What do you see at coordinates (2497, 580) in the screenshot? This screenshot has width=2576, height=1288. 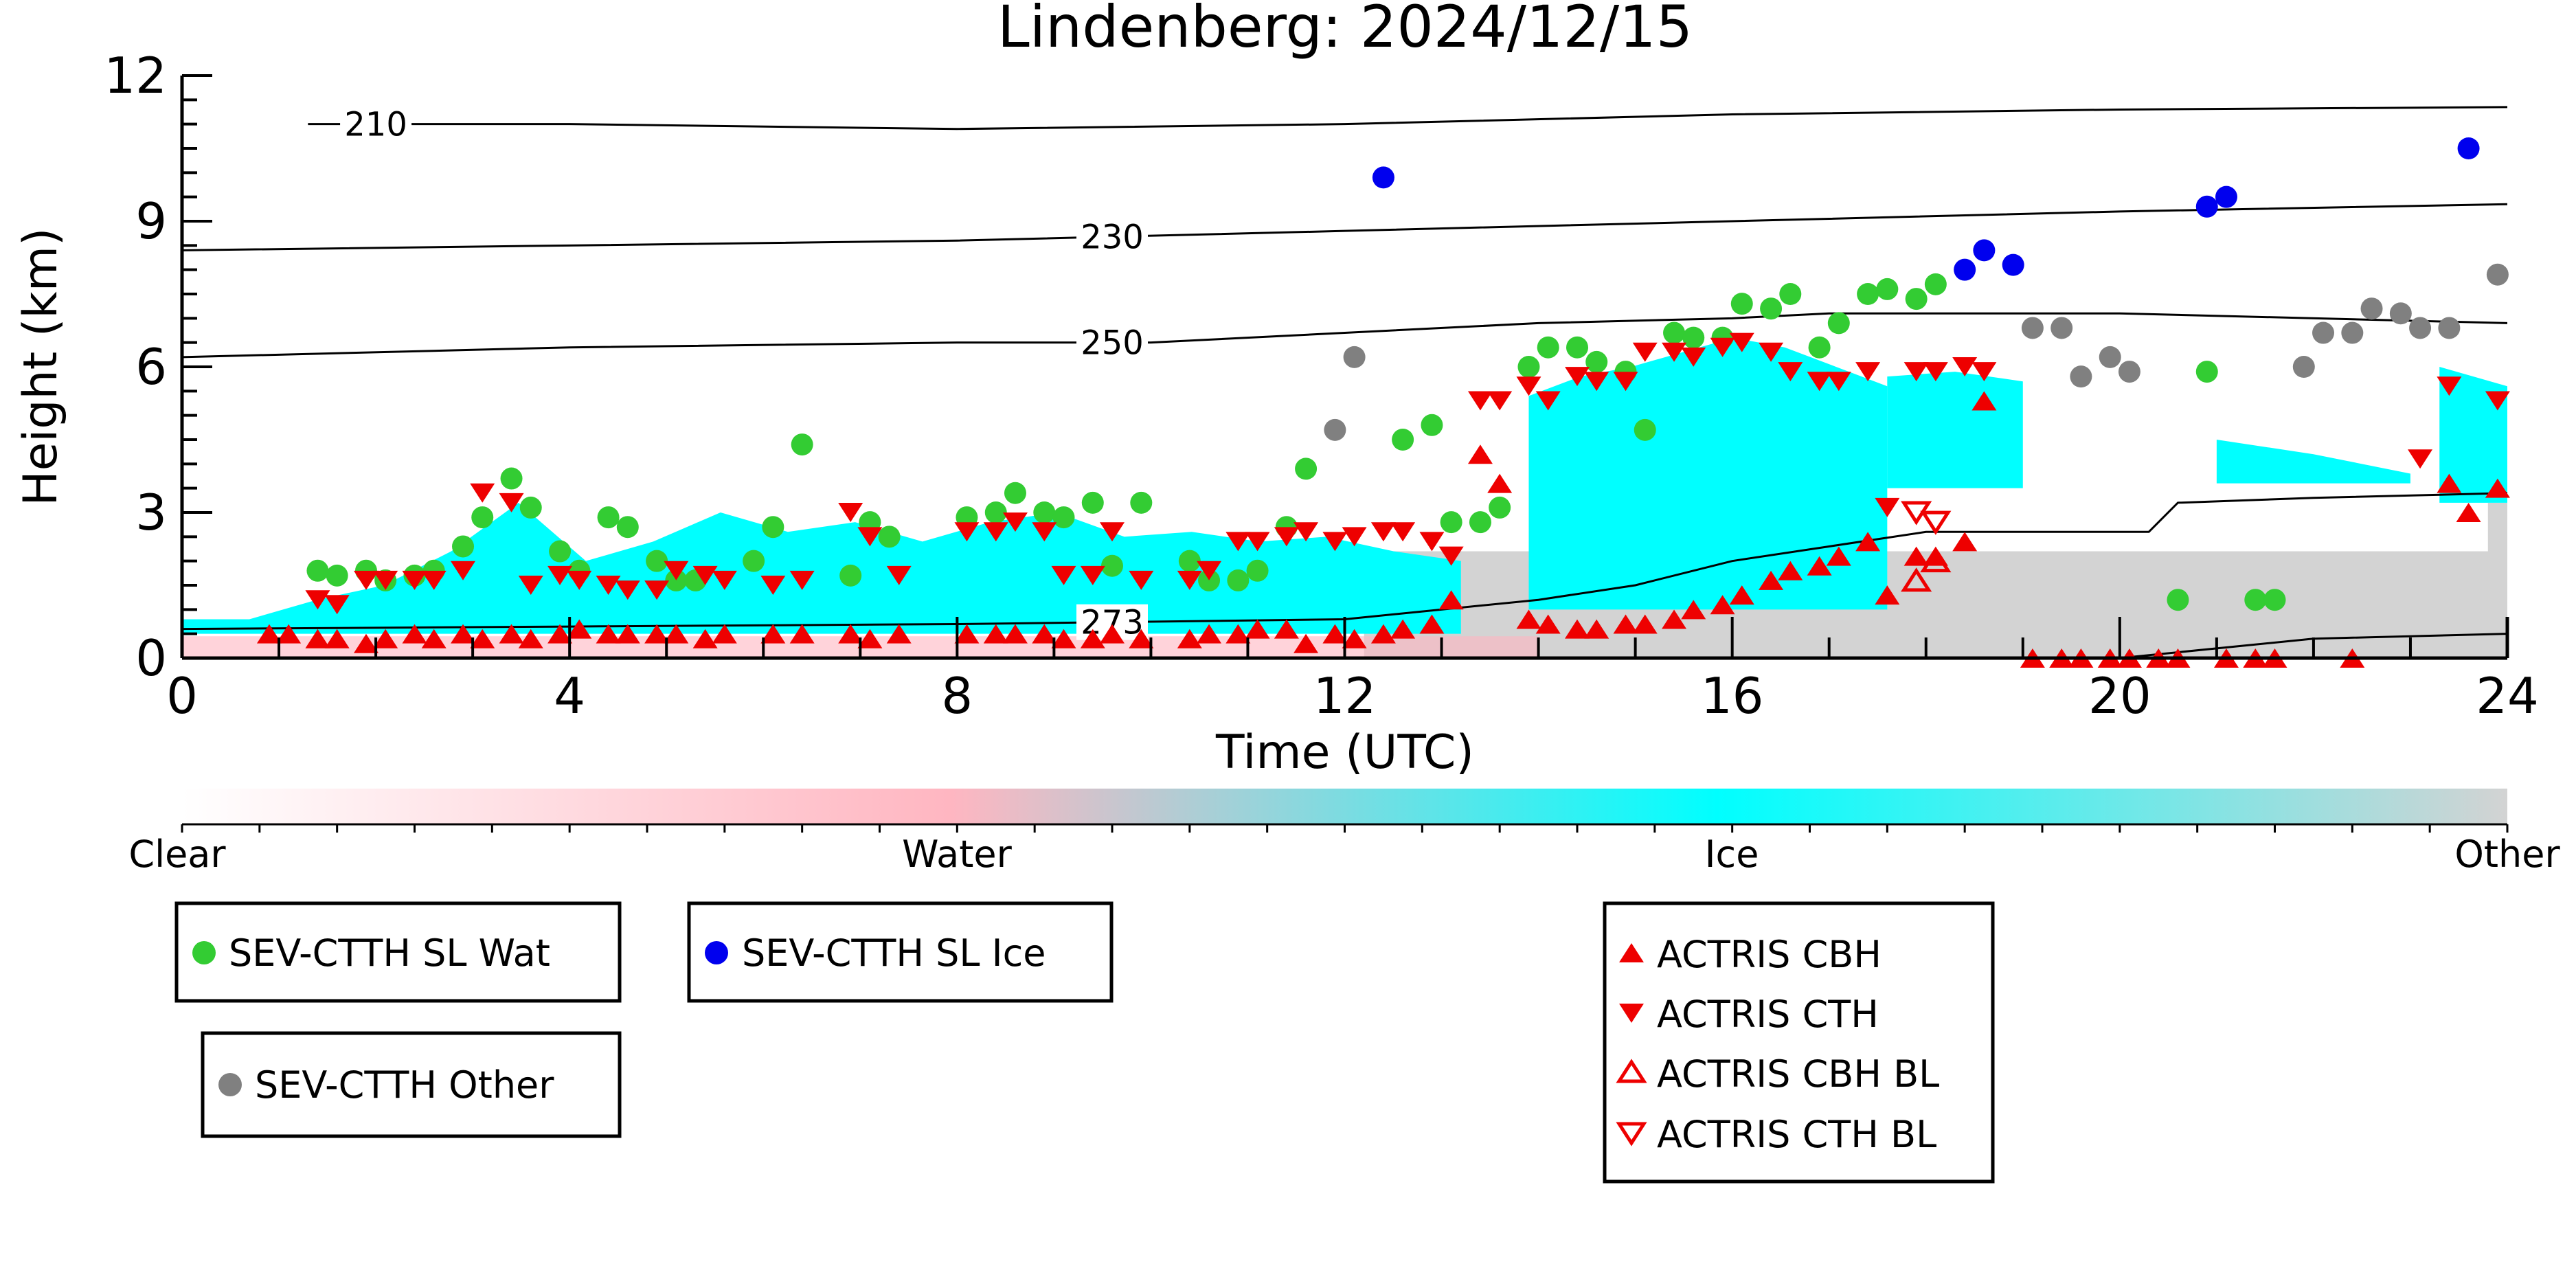 I see `other-class-region` at bounding box center [2497, 580].